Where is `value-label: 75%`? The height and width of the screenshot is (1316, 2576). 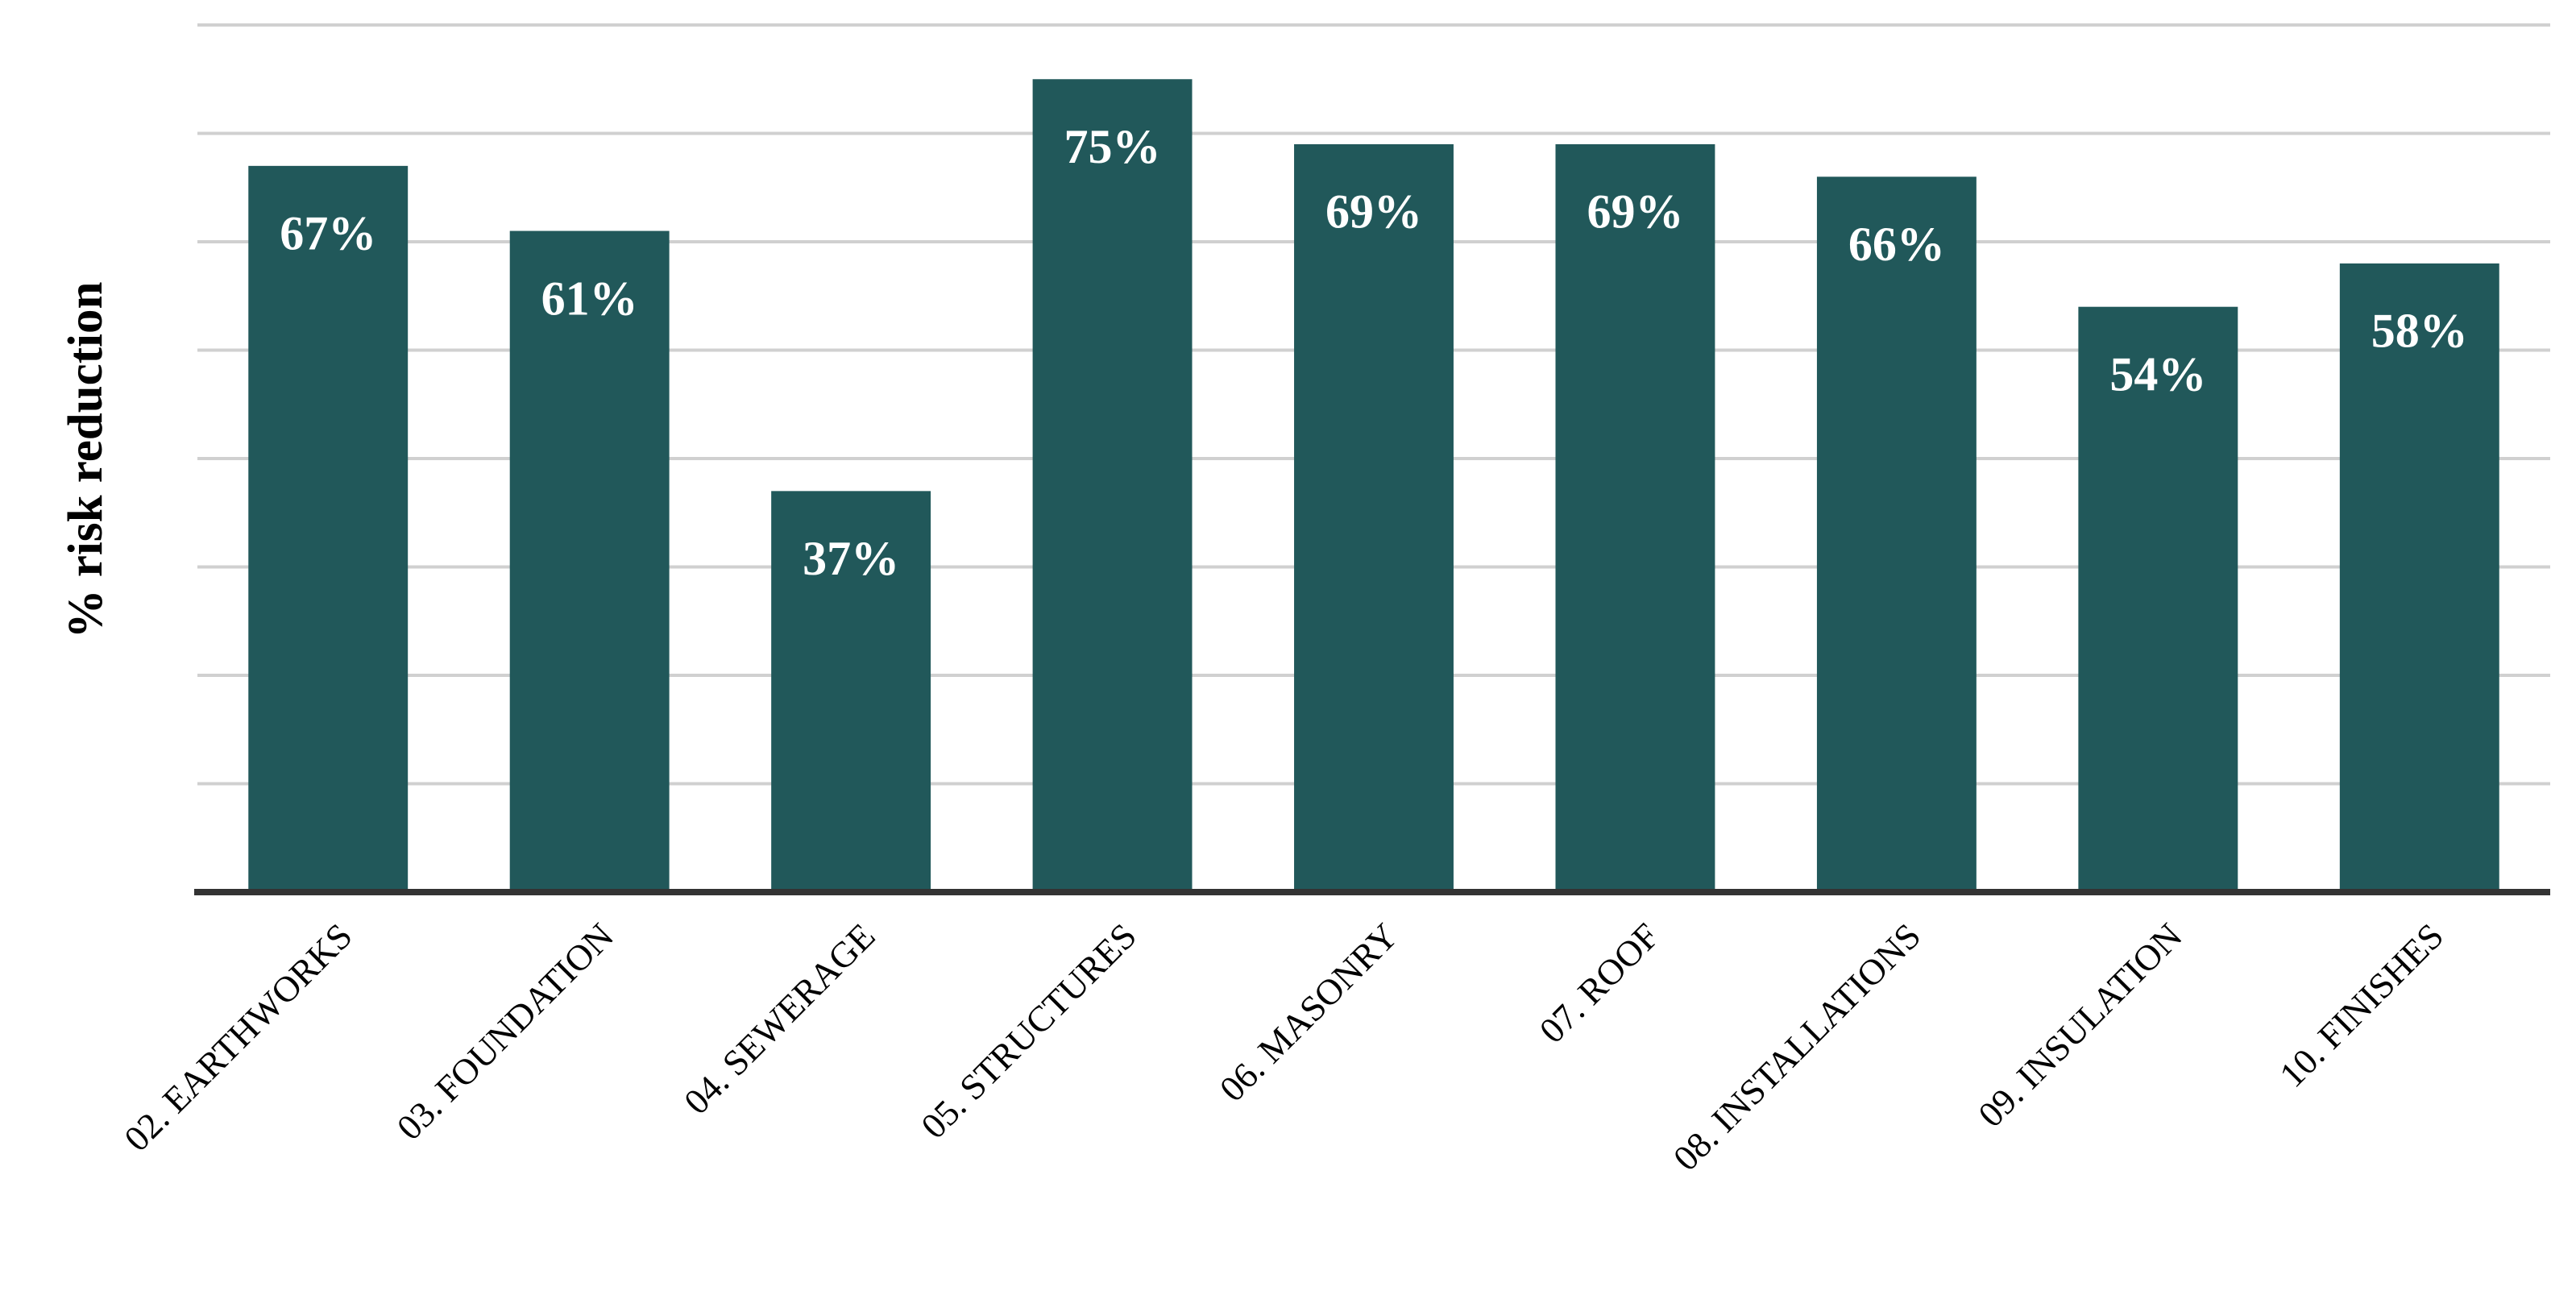
value-label: 75% is located at coordinates (1112, 146).